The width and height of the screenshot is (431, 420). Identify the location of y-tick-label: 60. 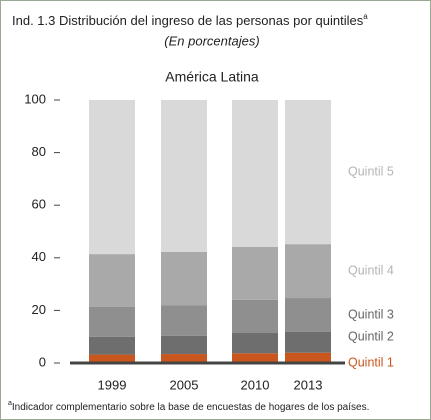
(39, 204).